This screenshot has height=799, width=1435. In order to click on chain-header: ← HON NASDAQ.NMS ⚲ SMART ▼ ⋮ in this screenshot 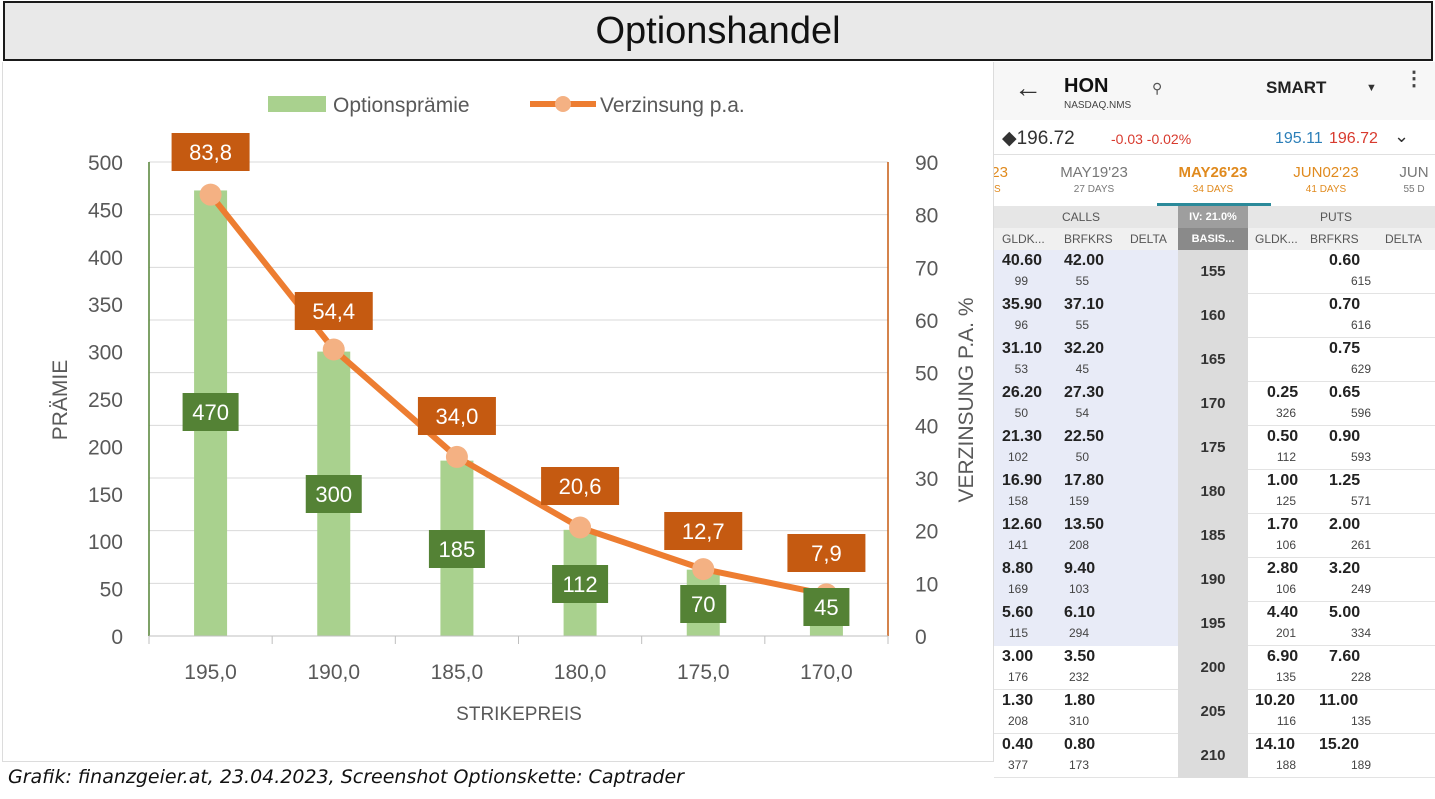, I will do `click(1214, 91)`.